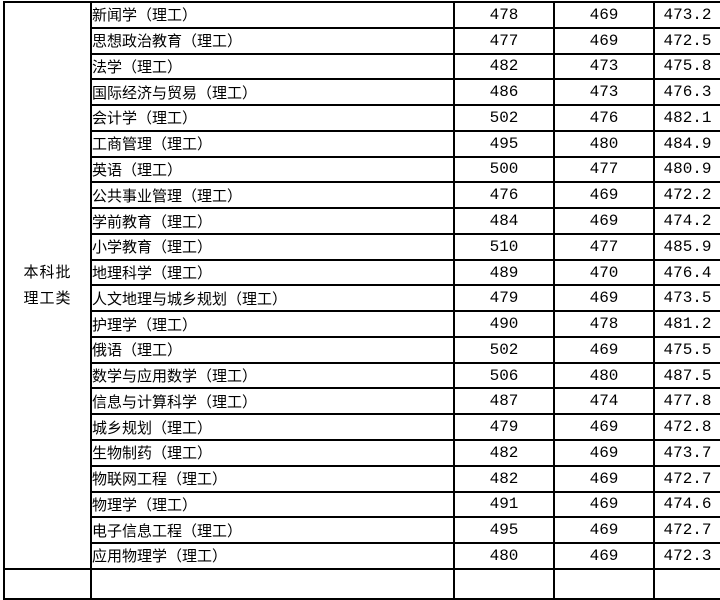  I want to click on partial-next-row, so click(361, 583).